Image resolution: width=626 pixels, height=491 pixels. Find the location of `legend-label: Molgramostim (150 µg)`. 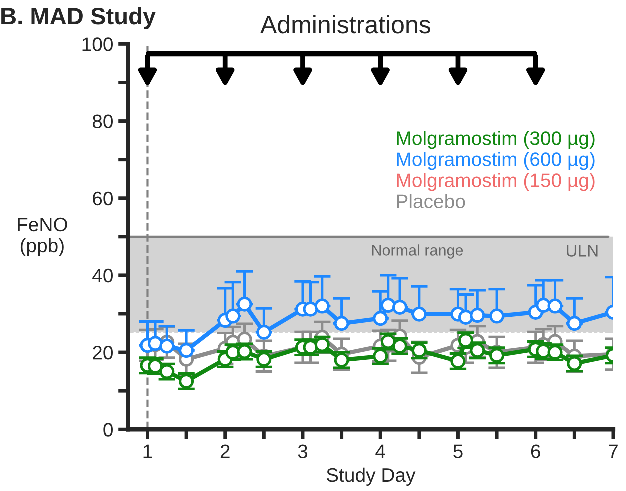

legend-label: Molgramostim (150 µg) is located at coordinates (496, 182).